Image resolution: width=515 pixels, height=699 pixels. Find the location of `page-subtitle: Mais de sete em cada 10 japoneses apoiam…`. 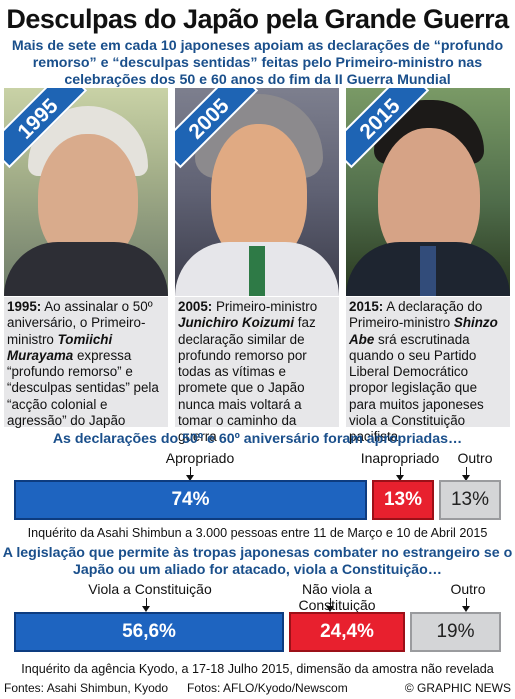

page-subtitle: Mais de sete em cada 10 japoneses apoiam… is located at coordinates (257, 63).